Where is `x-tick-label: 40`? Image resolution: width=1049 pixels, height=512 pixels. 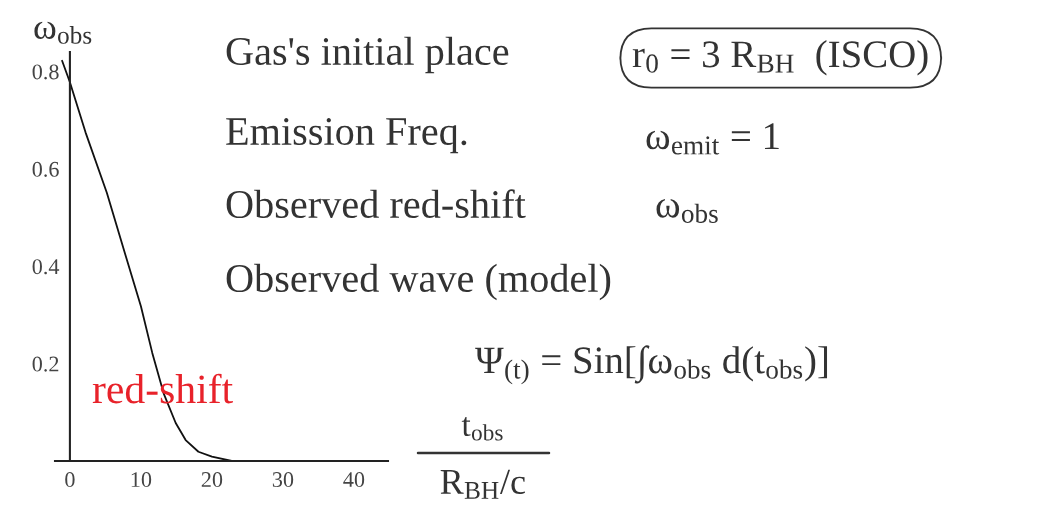
x-tick-label: 40 is located at coordinates (354, 480).